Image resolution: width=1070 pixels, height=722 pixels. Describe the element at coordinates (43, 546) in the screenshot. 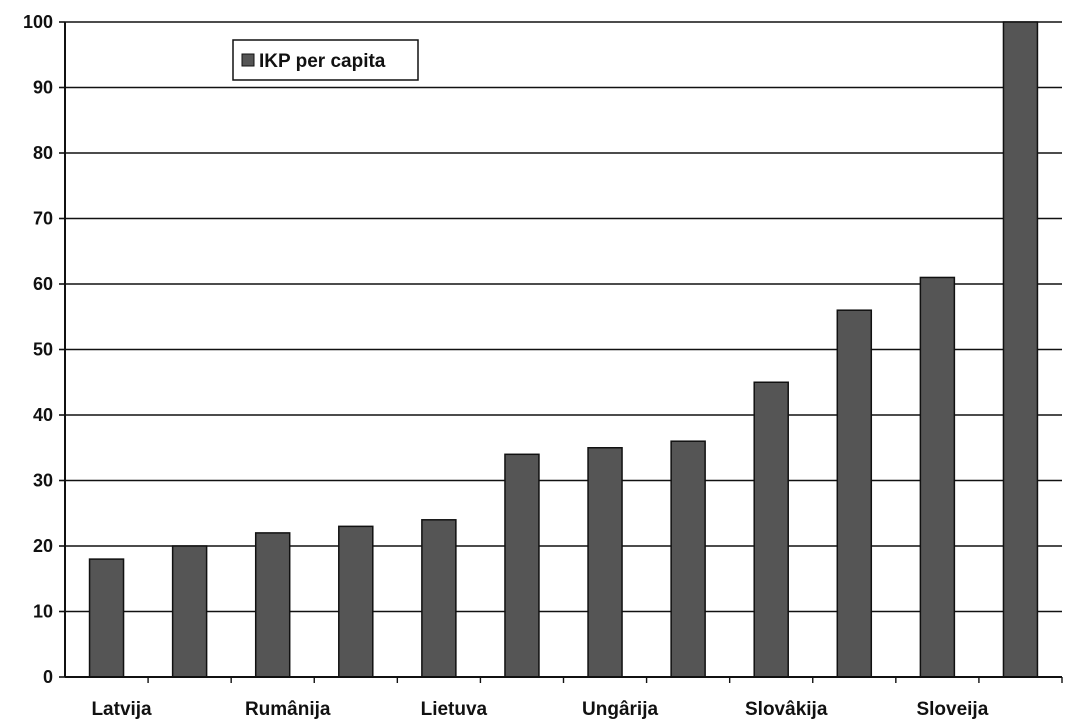

I see `y-tick-label: 20` at that location.